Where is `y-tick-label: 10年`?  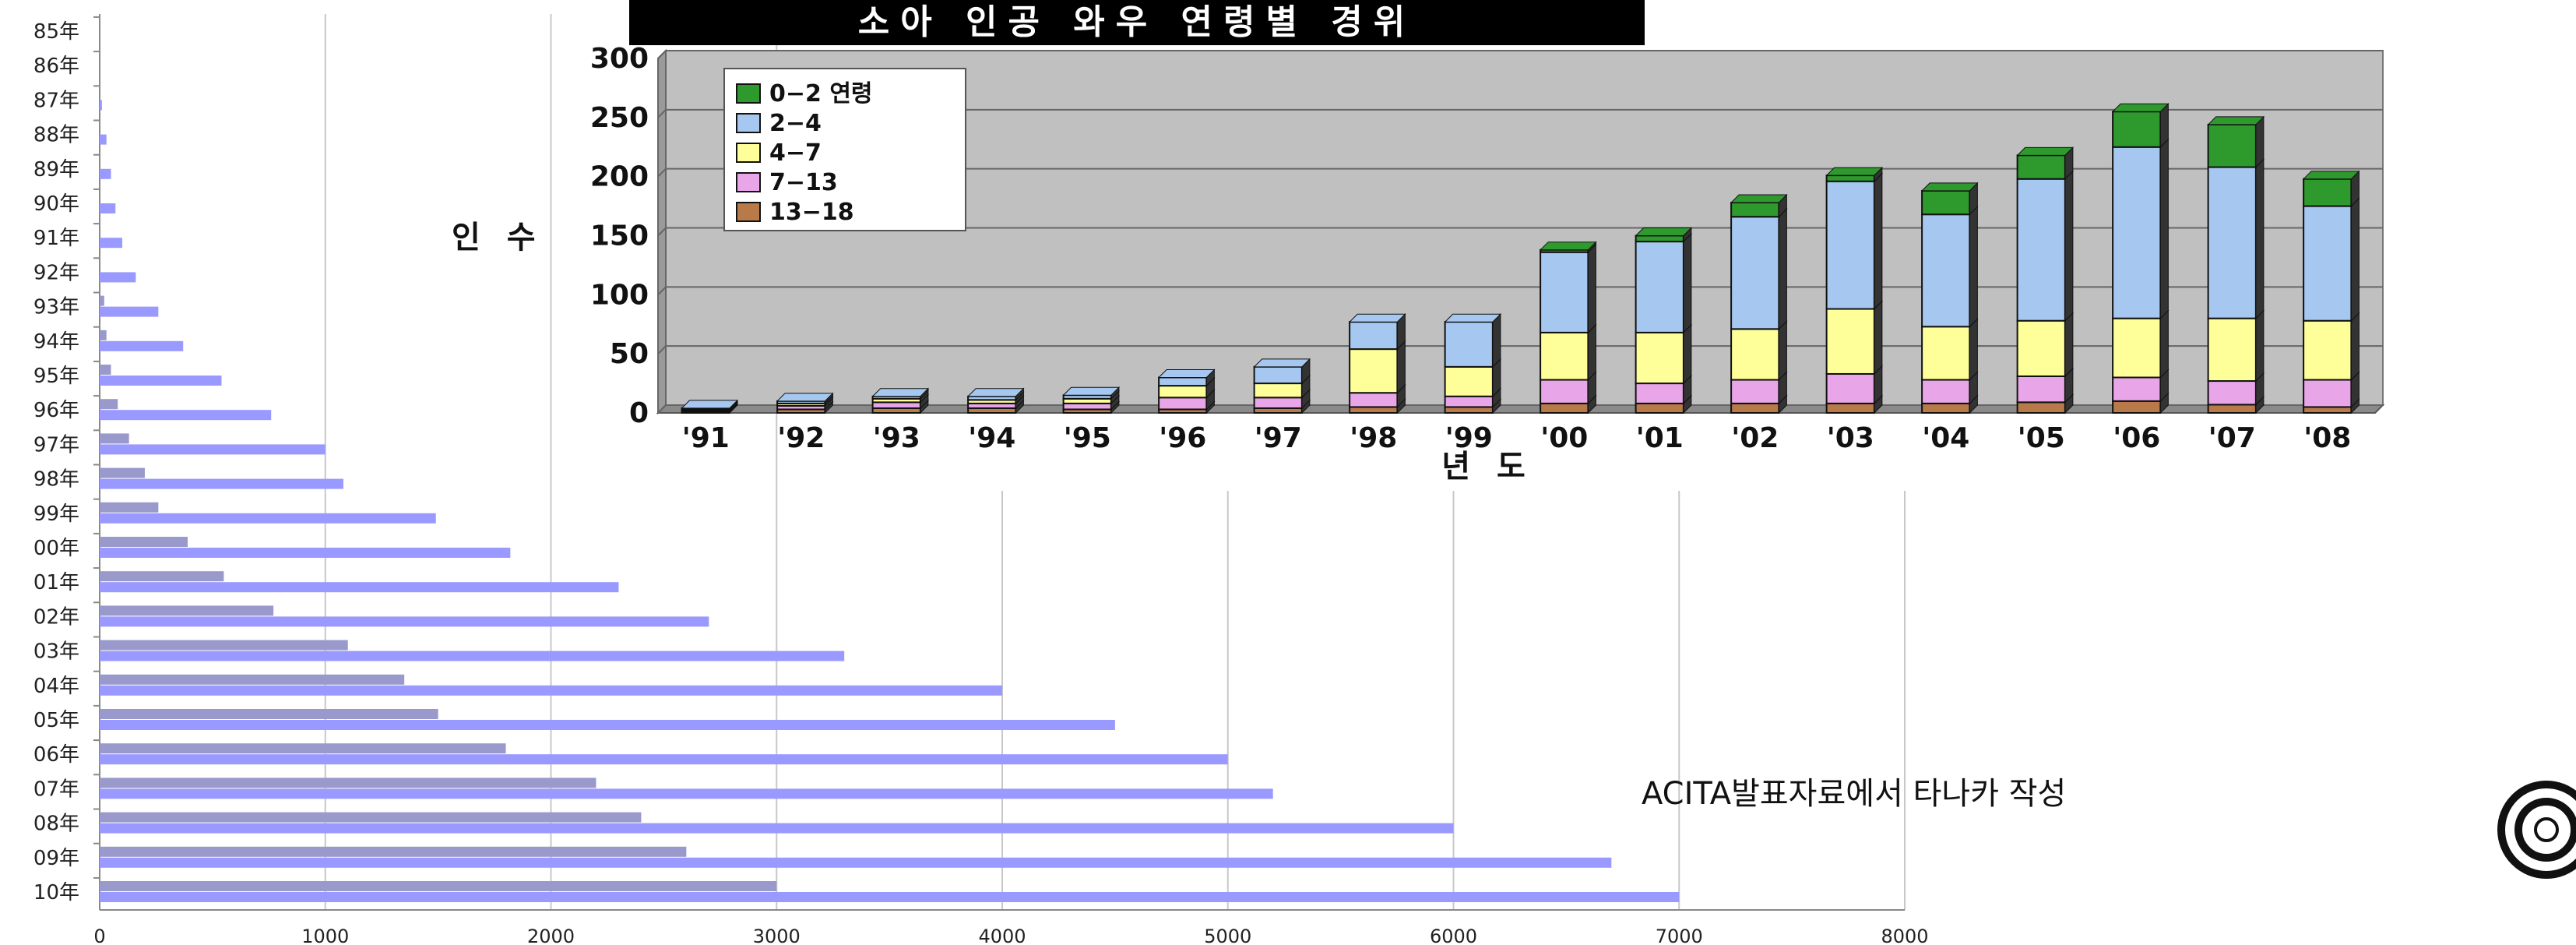
y-tick-label: 10年 is located at coordinates (56, 892).